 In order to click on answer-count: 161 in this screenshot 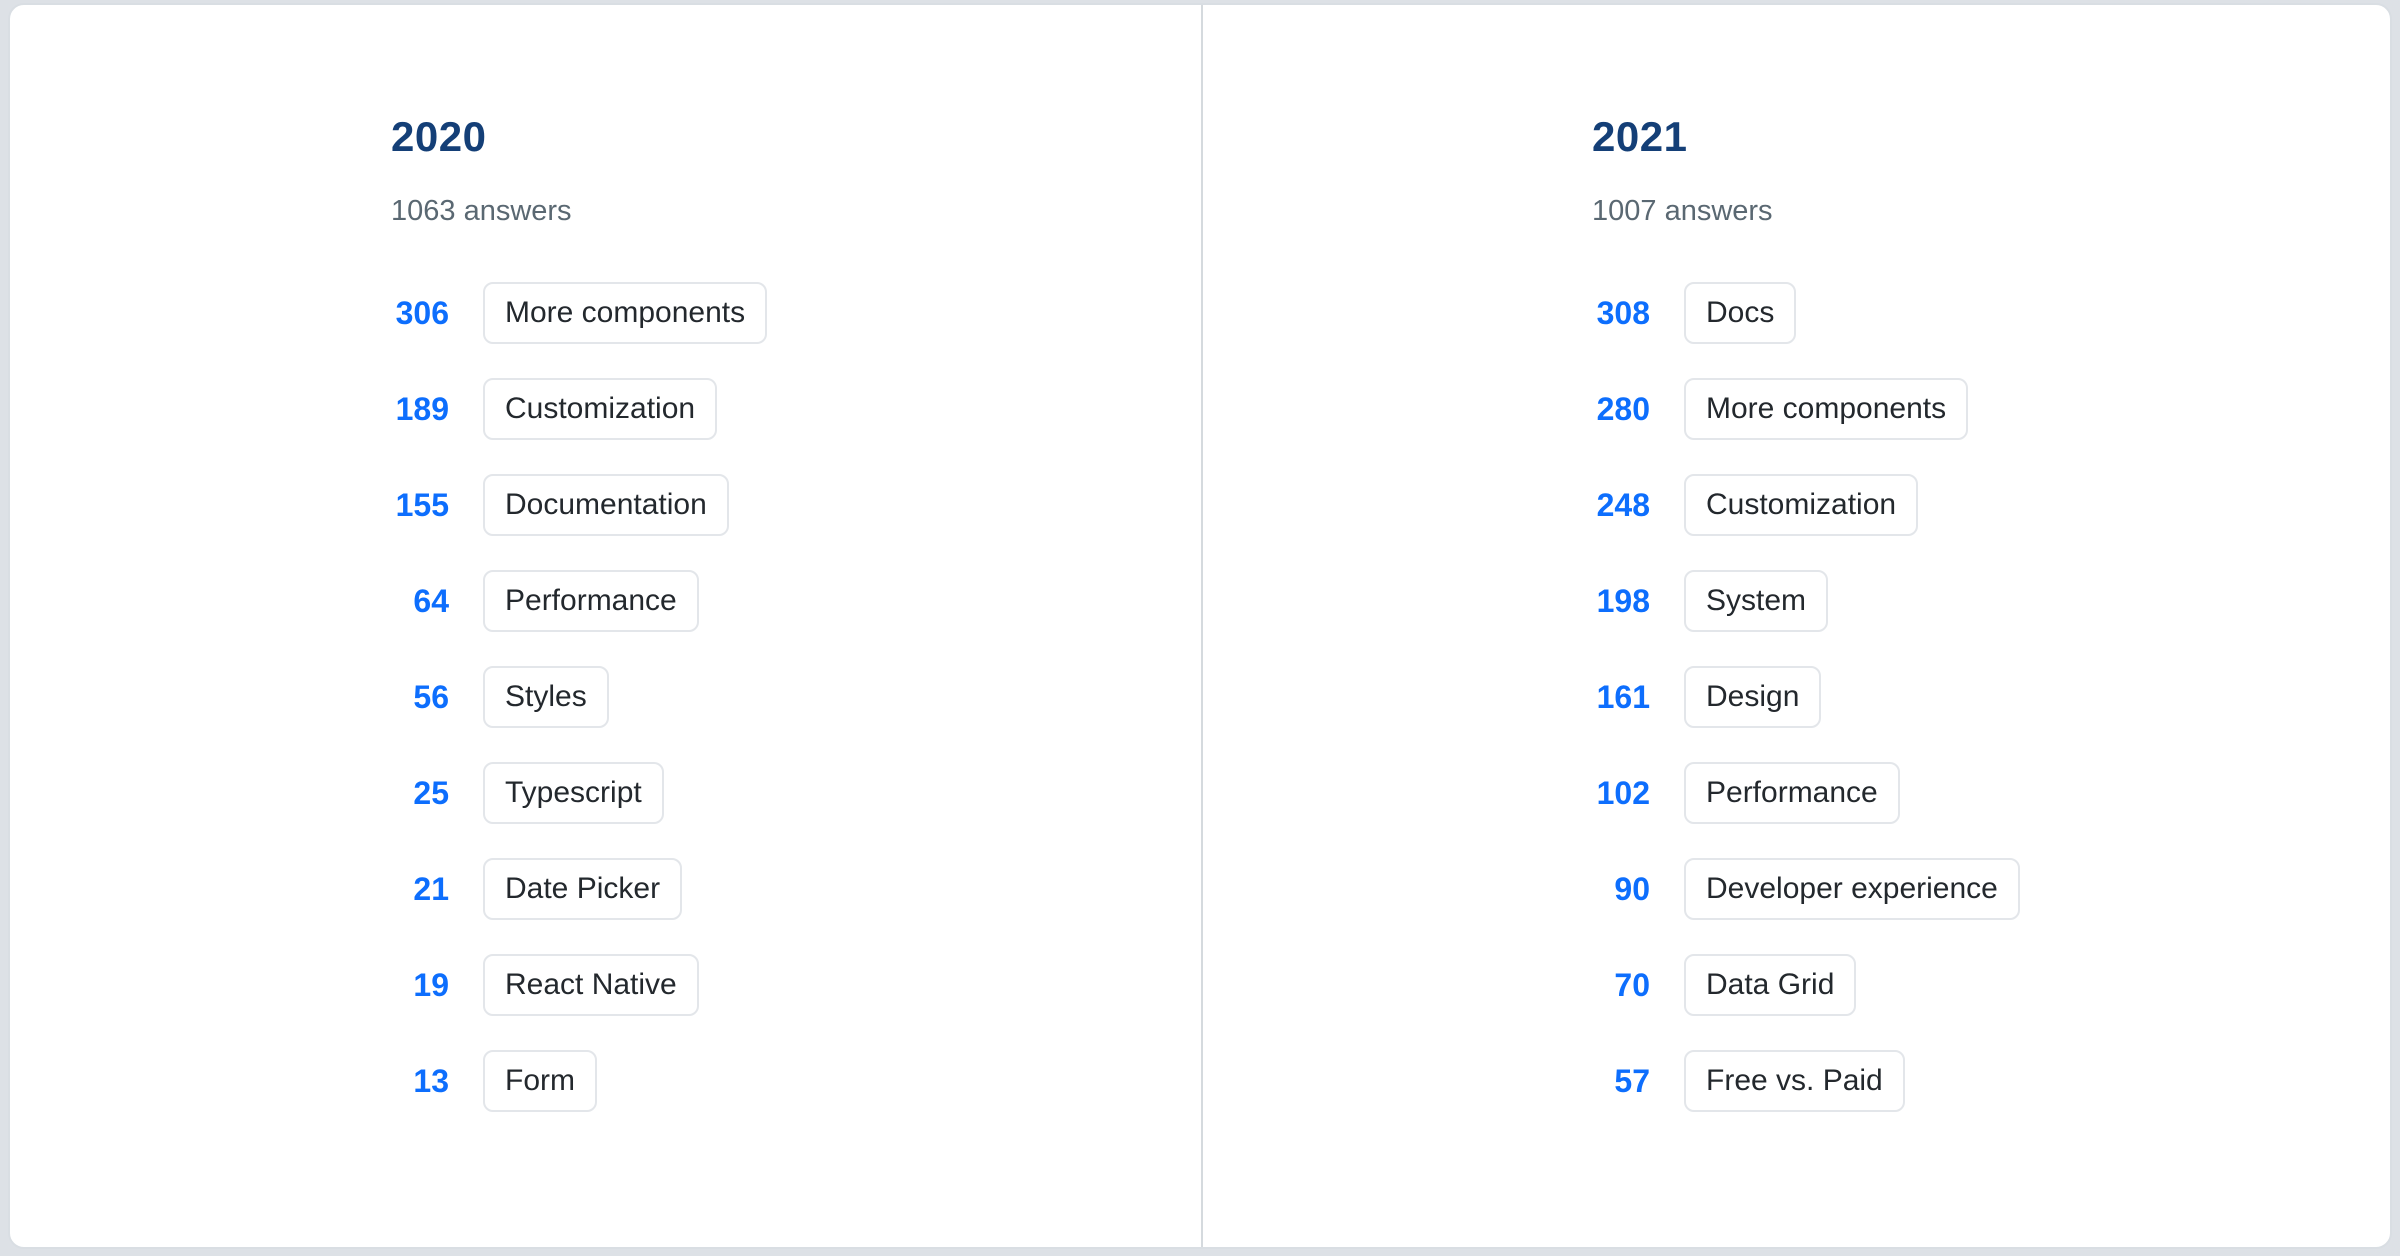, I will do `click(1623, 696)`.